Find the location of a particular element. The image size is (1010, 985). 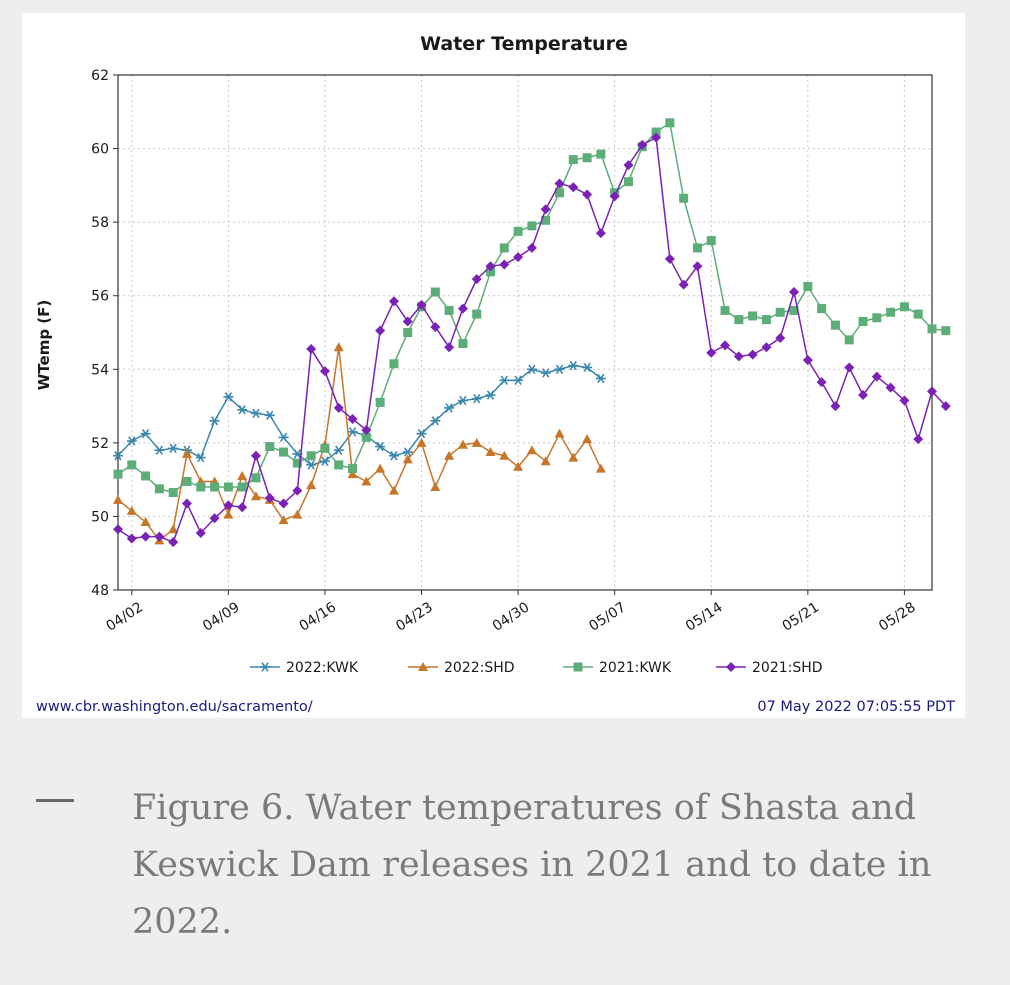

legend-item-2021-kwk: 2021:KWK is located at coordinates (617, 668).